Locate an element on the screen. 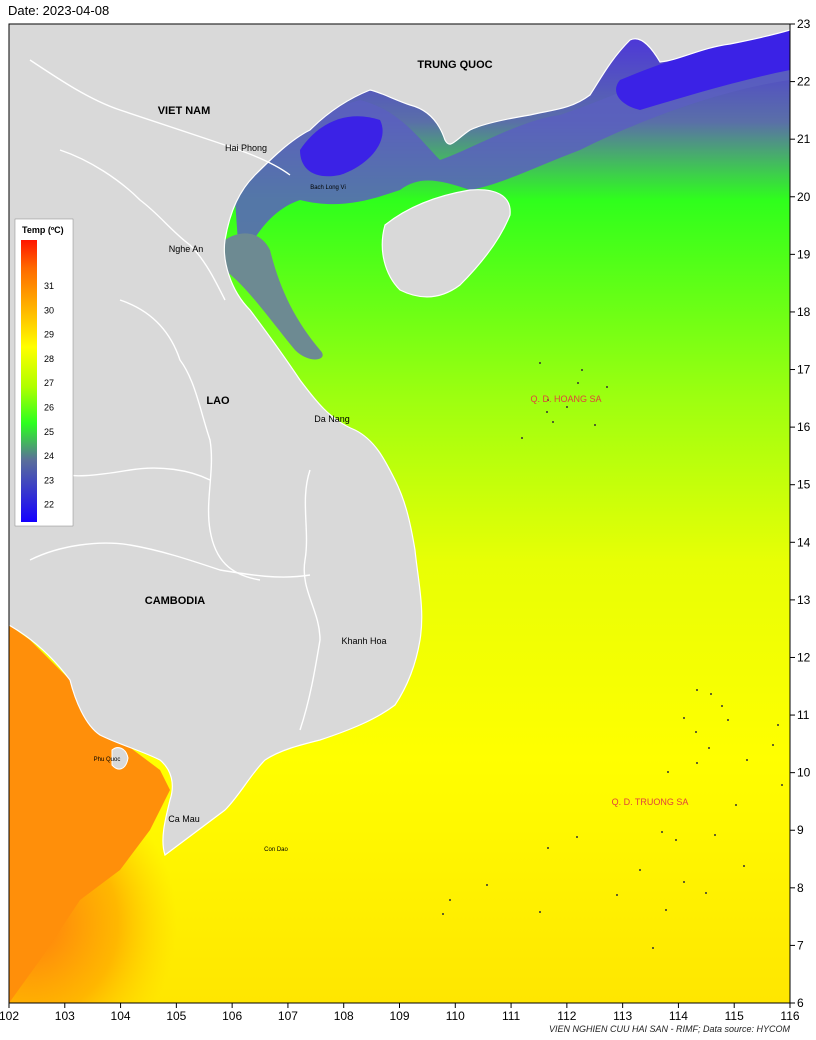 Image resolution: width=816 pixels, height=1040 pixels. y-tick-label: 11 is located at coordinates (803, 715).